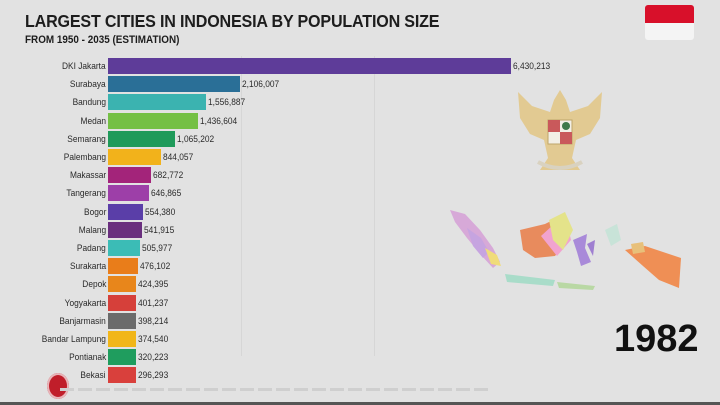  What do you see at coordinates (86, 139) in the screenshot?
I see `city-label: Semarang` at bounding box center [86, 139].